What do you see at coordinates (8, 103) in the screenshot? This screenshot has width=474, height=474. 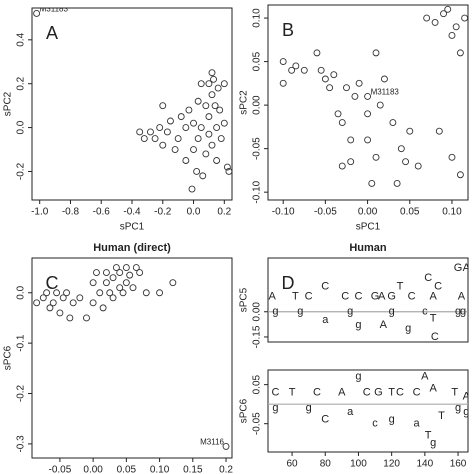 I see `y-axis-label: sPC2` at bounding box center [8, 103].